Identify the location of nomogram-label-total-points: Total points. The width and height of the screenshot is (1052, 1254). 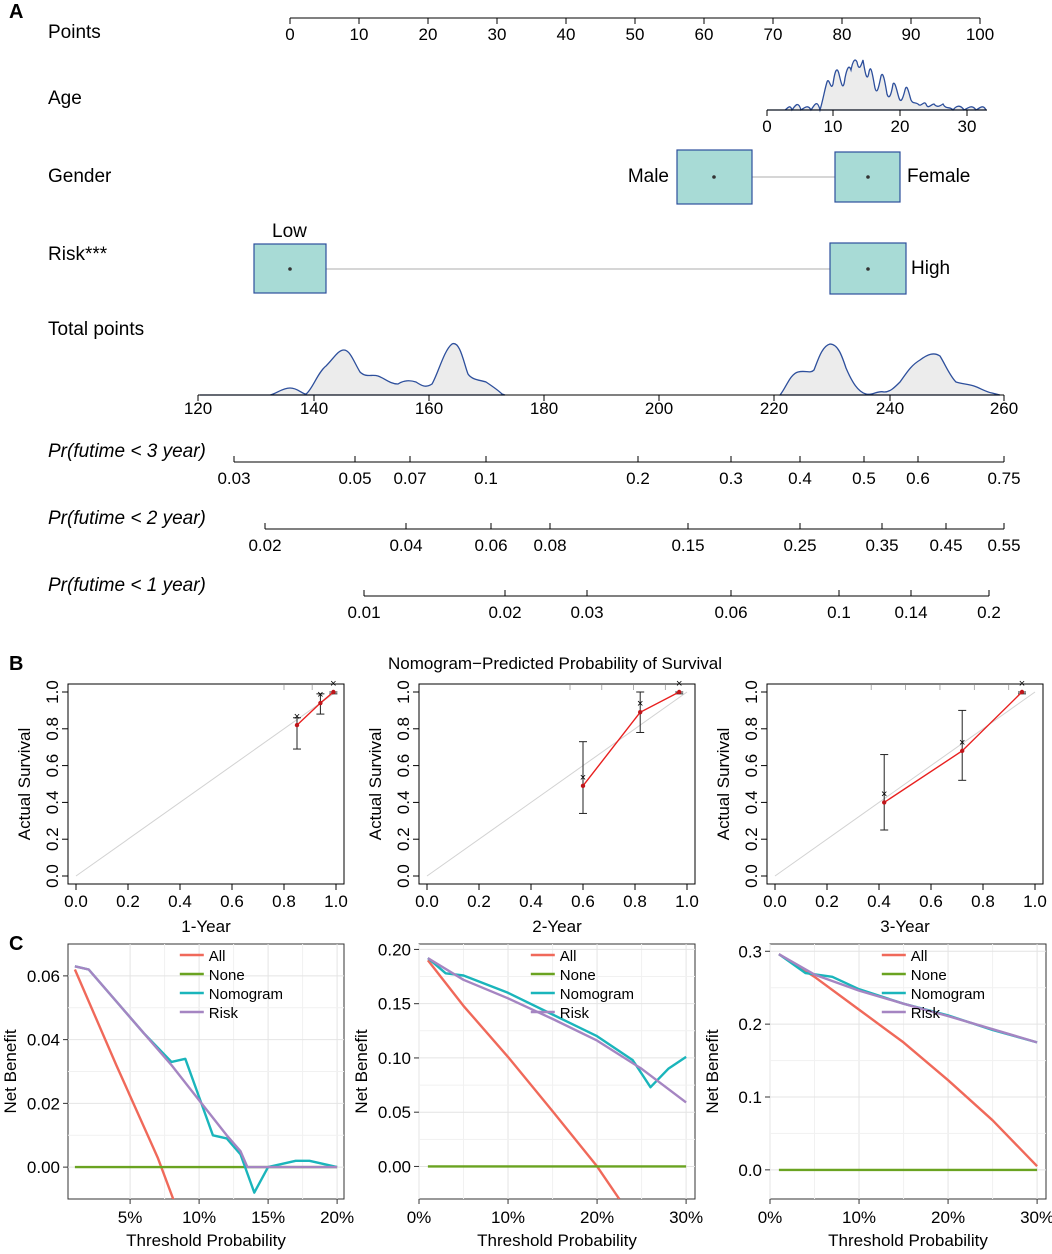
(96, 329).